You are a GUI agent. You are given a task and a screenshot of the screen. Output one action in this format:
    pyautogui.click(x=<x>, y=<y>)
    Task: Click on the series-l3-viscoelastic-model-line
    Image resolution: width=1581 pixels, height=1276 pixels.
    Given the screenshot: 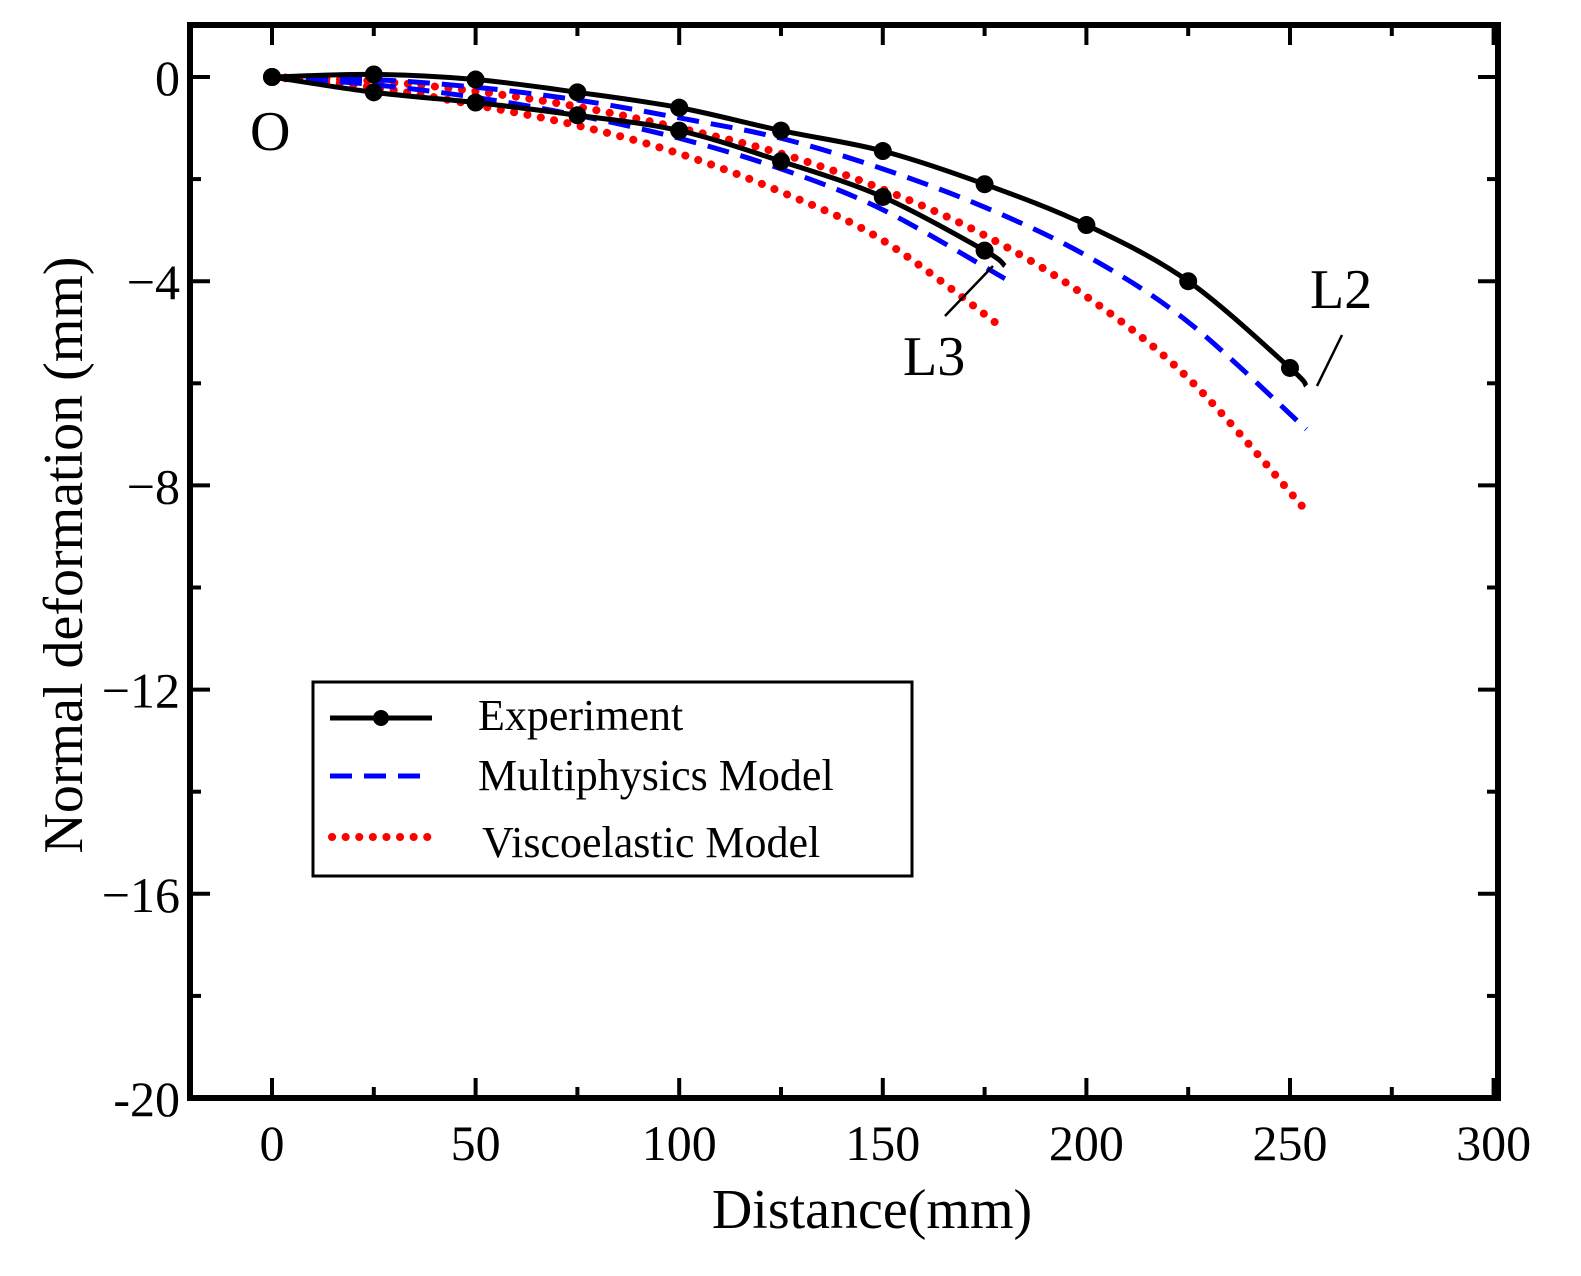 What is the action you would take?
    pyautogui.click(x=638, y=203)
    